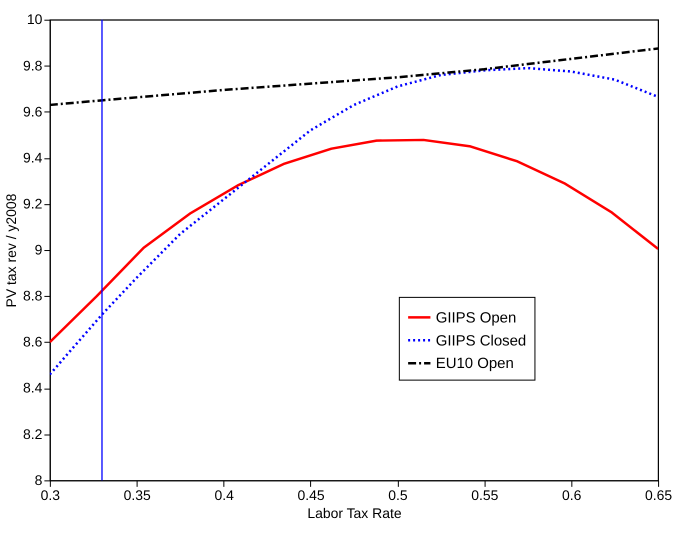  I want to click on y-tick-label: 8, so click(38, 480).